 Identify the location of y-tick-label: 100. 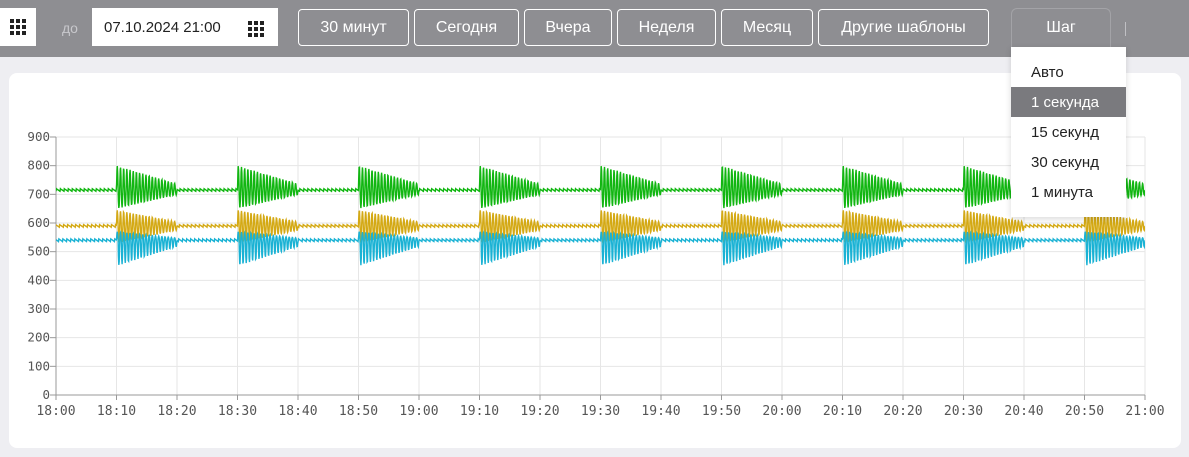
(38, 365).